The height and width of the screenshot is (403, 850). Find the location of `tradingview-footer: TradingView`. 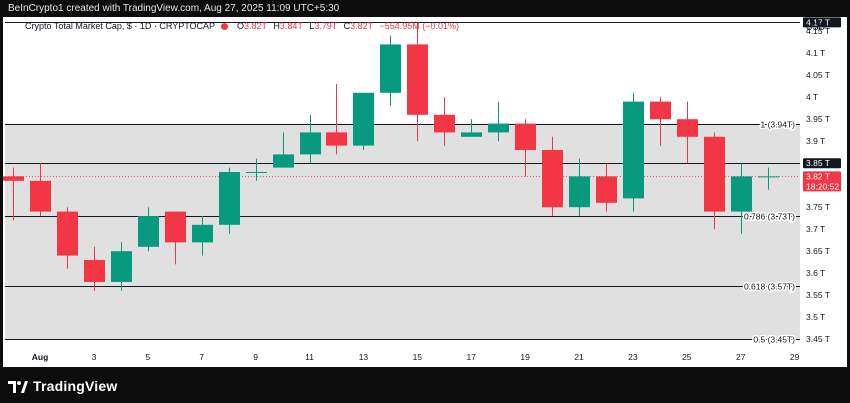

tradingview-footer: TradingView is located at coordinates (62, 386).